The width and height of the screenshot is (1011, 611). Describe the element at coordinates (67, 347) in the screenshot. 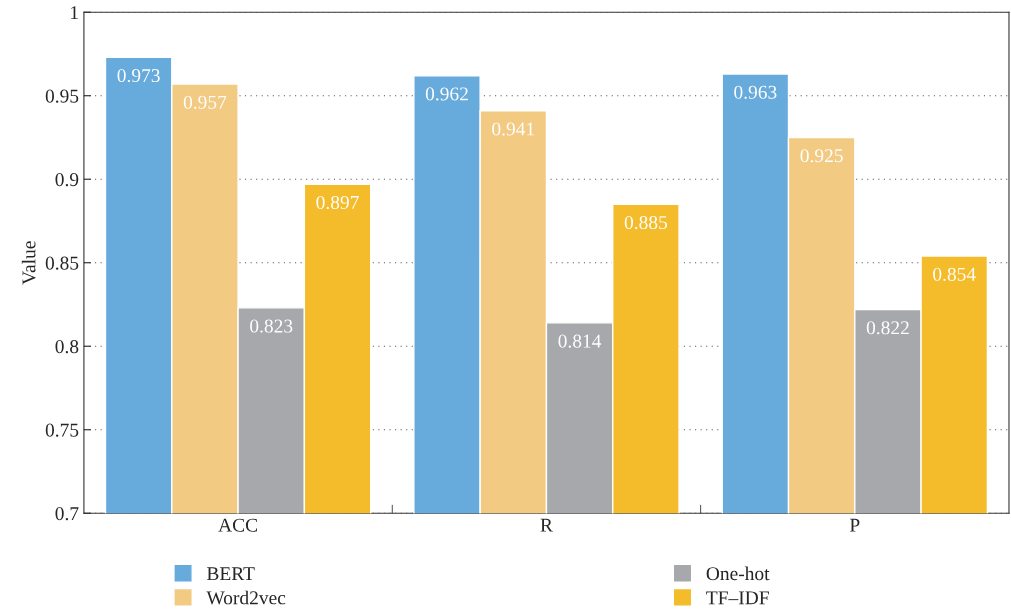

I see `y-tick-label: 0.8` at that location.